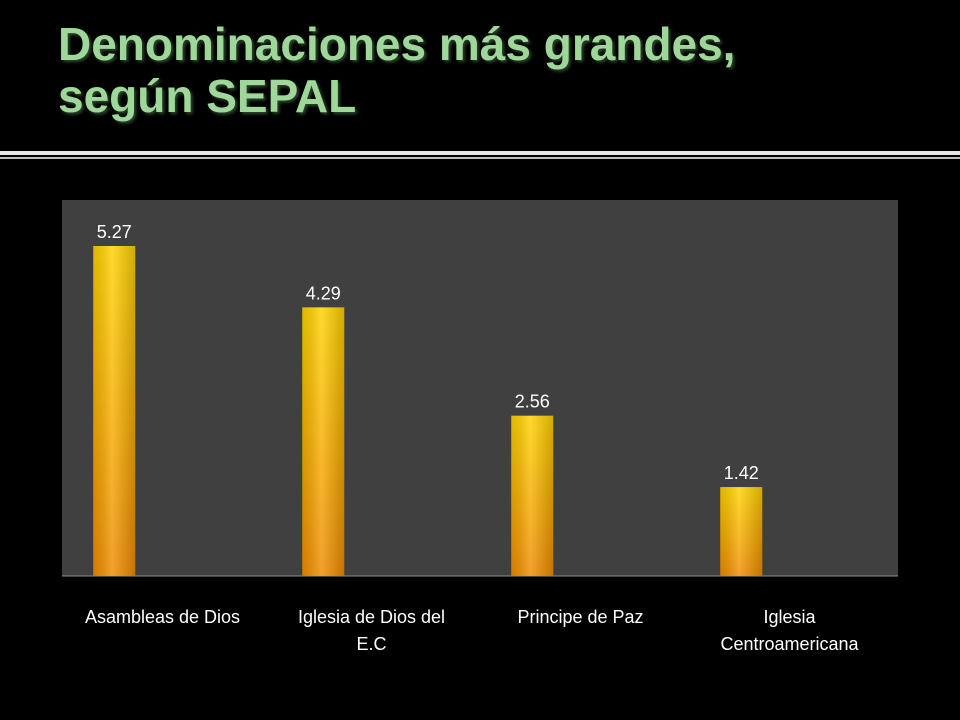  What do you see at coordinates (114, 232) in the screenshot?
I see `data-label-1: 5.27` at bounding box center [114, 232].